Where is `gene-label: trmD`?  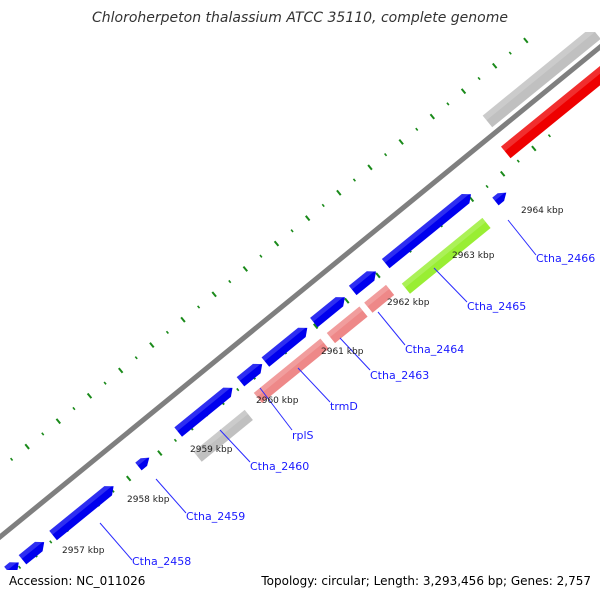 gene-label: trmD is located at coordinates (344, 406).